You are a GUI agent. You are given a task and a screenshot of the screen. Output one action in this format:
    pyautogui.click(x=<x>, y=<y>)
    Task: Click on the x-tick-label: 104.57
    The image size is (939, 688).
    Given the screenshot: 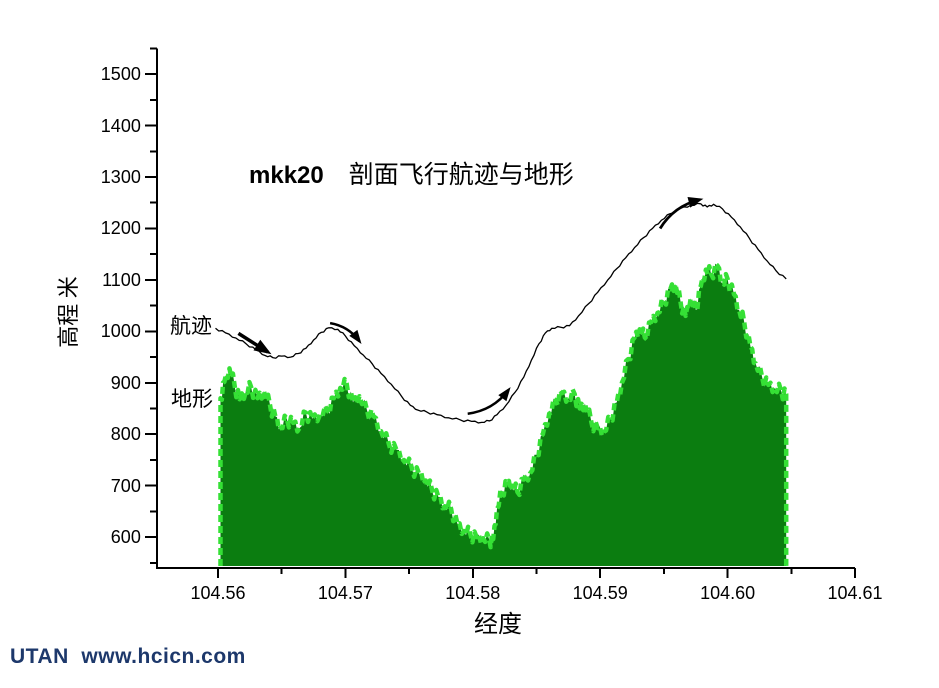 What is the action you would take?
    pyautogui.click(x=345, y=593)
    